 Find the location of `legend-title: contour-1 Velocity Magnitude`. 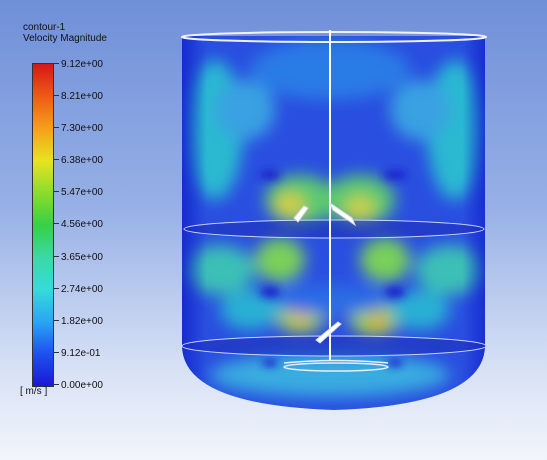

legend-title: contour-1 Velocity Magnitude is located at coordinates (65, 33).